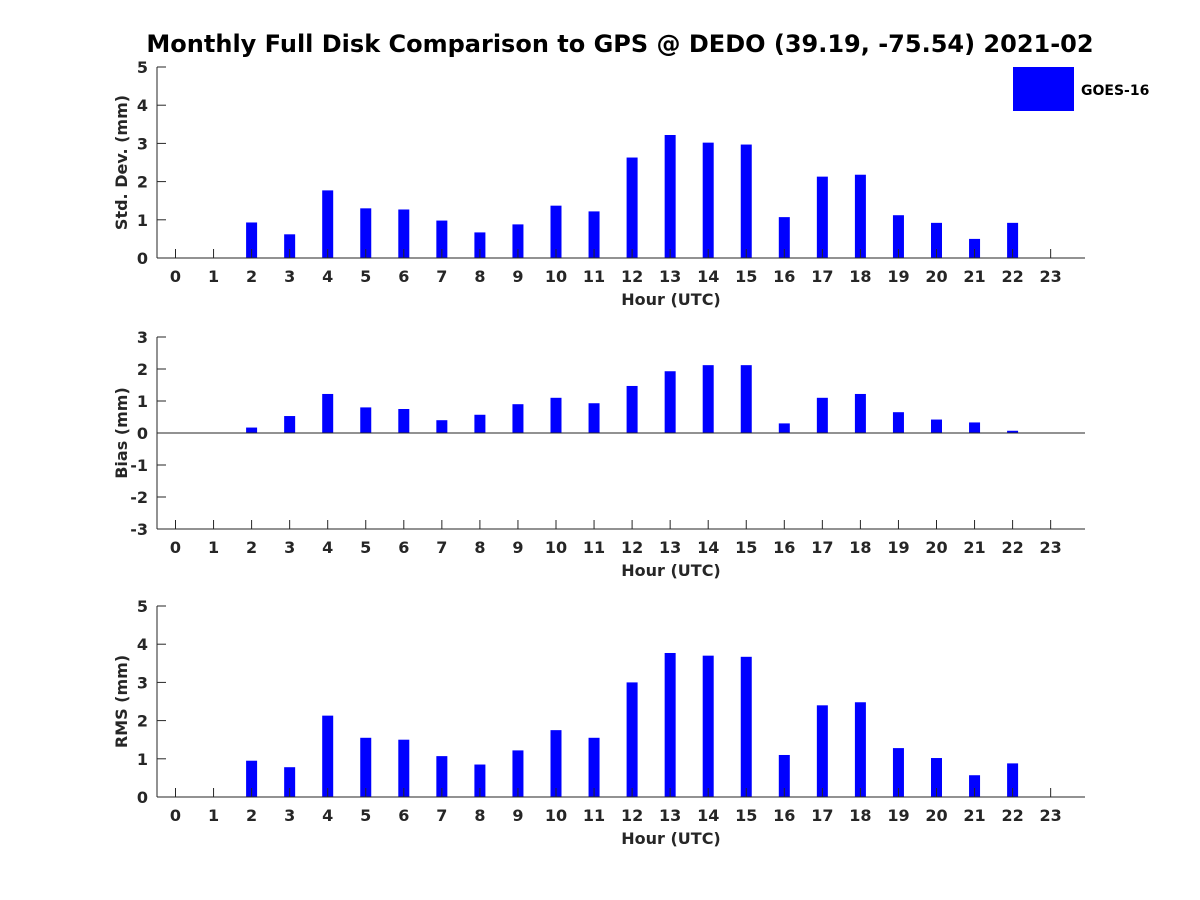 The width and height of the screenshot is (1200, 900). What do you see at coordinates (746, 547) in the screenshot?
I see `x-tick-label-2: 15` at bounding box center [746, 547].